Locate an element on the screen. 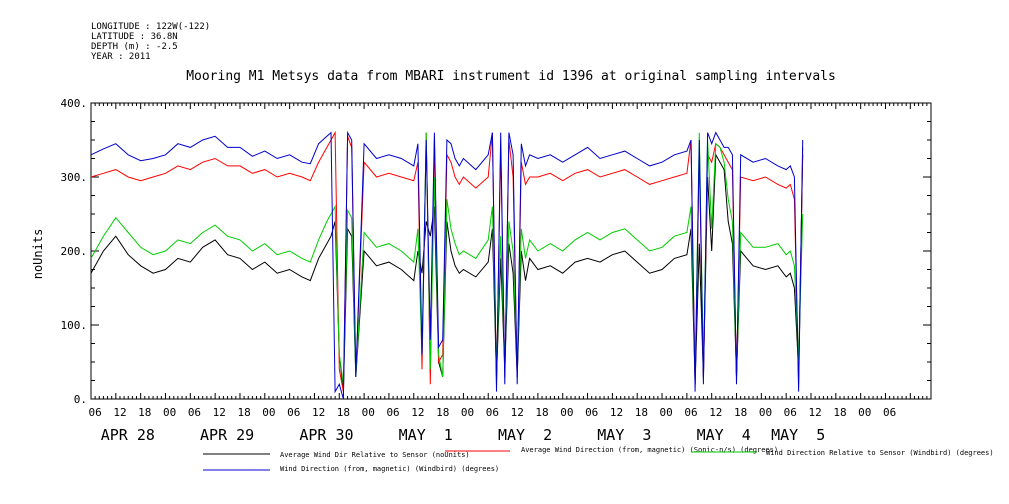  x-day-label: APR 28 is located at coordinates (128, 435).